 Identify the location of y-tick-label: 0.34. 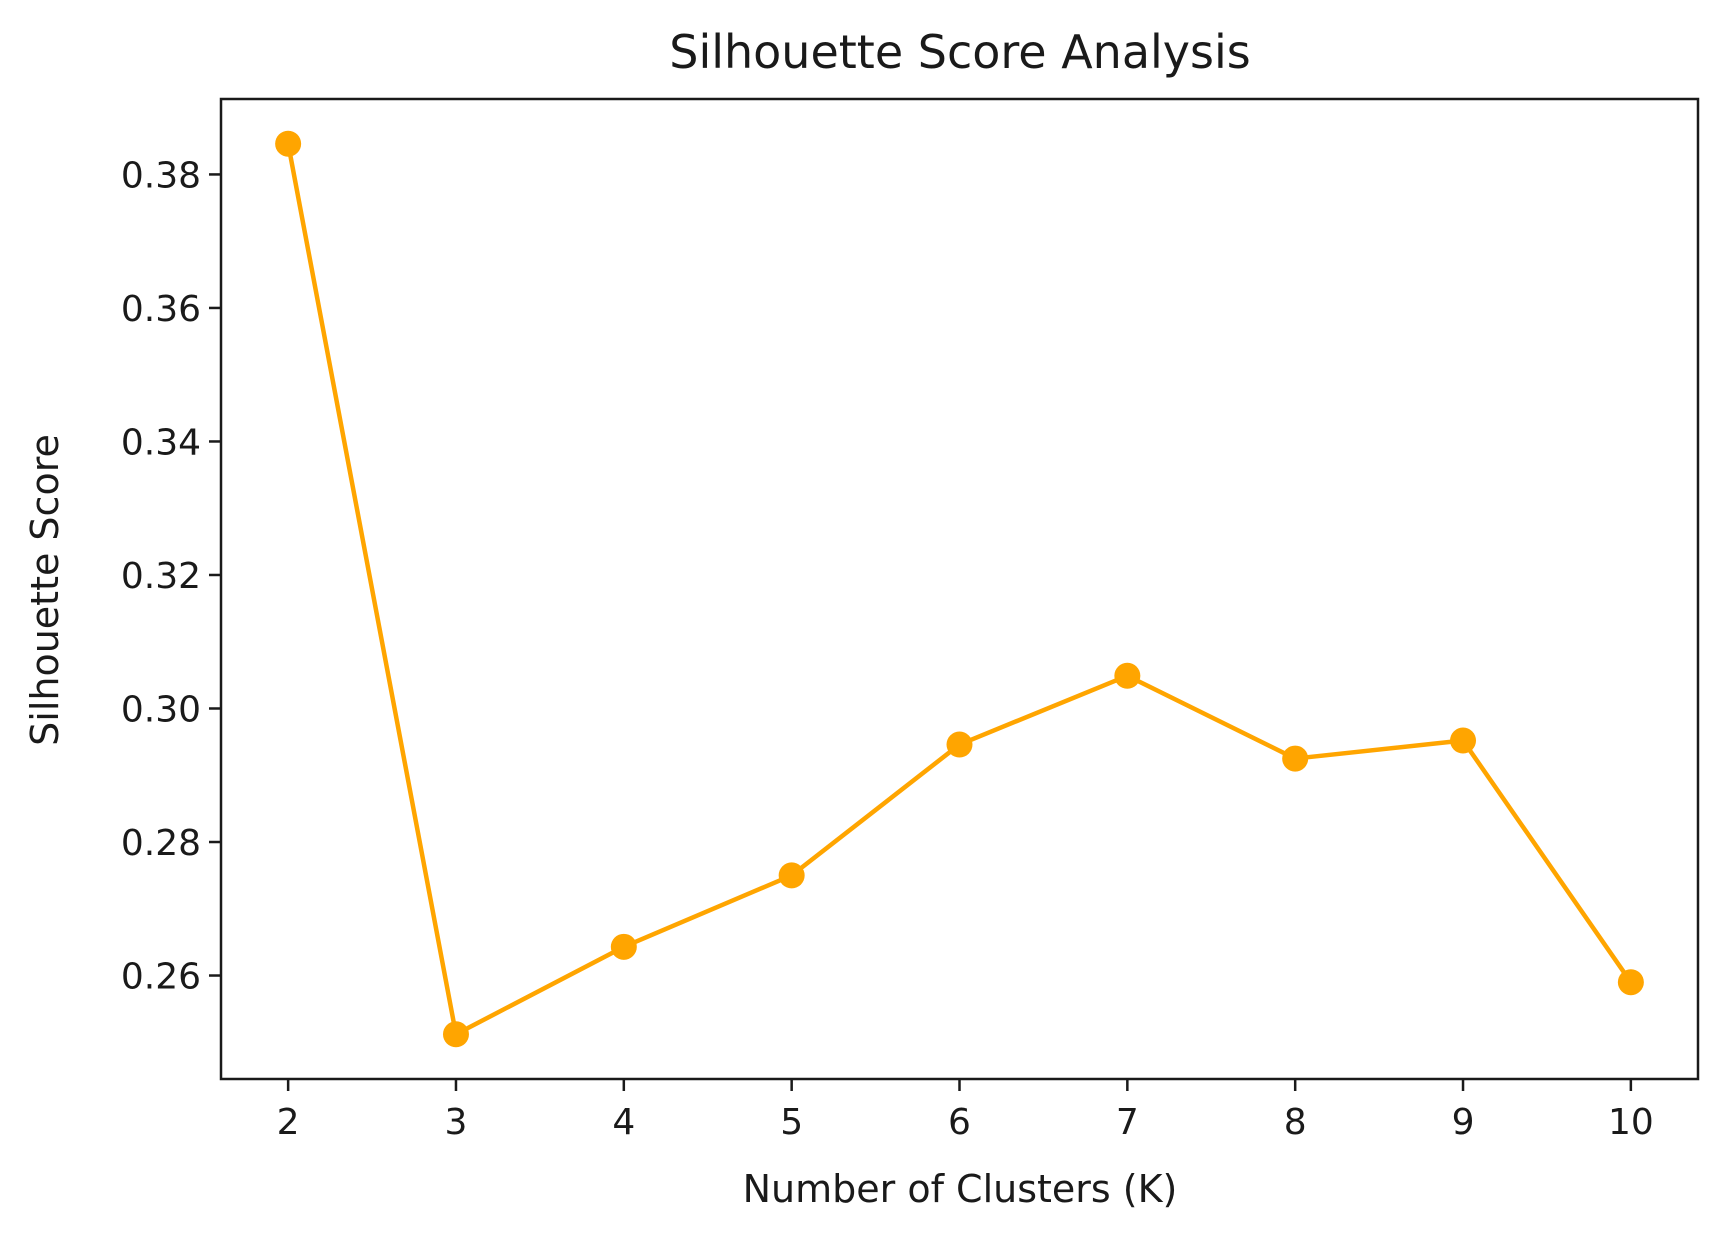
(161, 442).